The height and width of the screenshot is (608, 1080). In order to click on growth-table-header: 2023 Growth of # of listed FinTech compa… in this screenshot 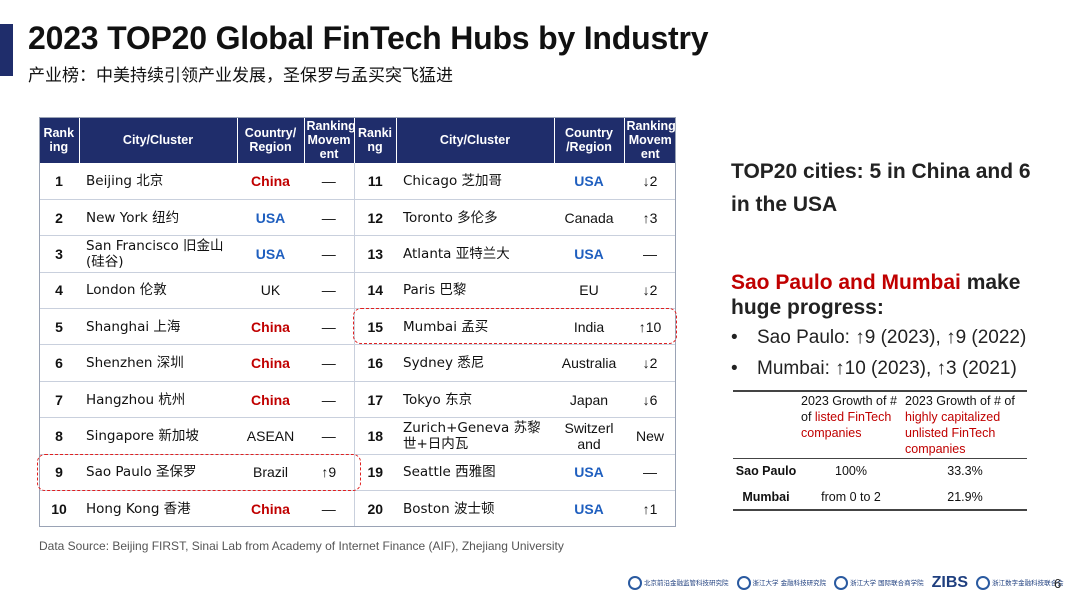, I will do `click(880, 425)`.